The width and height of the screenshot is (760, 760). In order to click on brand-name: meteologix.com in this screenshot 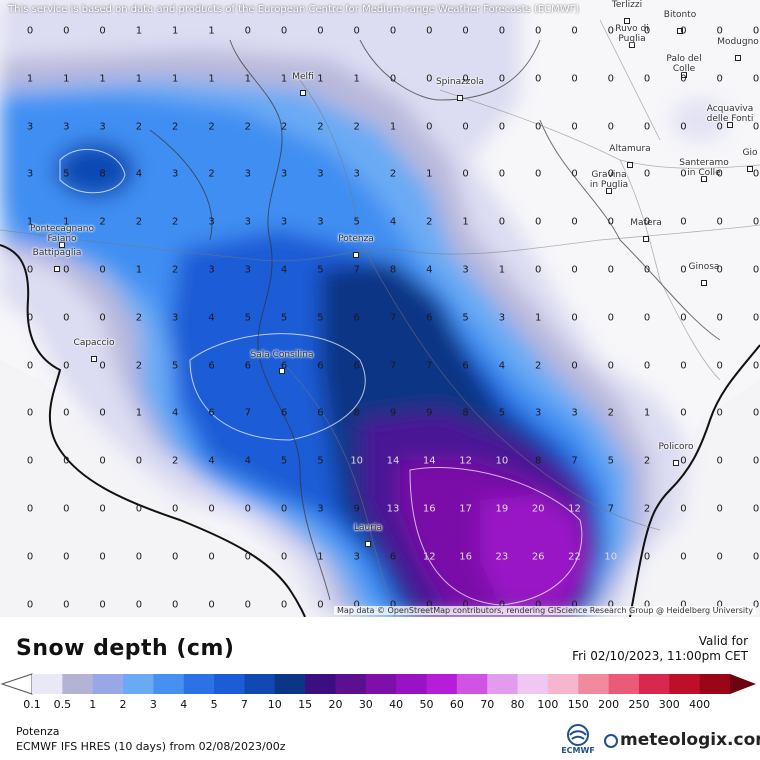, I will do `click(690, 740)`.